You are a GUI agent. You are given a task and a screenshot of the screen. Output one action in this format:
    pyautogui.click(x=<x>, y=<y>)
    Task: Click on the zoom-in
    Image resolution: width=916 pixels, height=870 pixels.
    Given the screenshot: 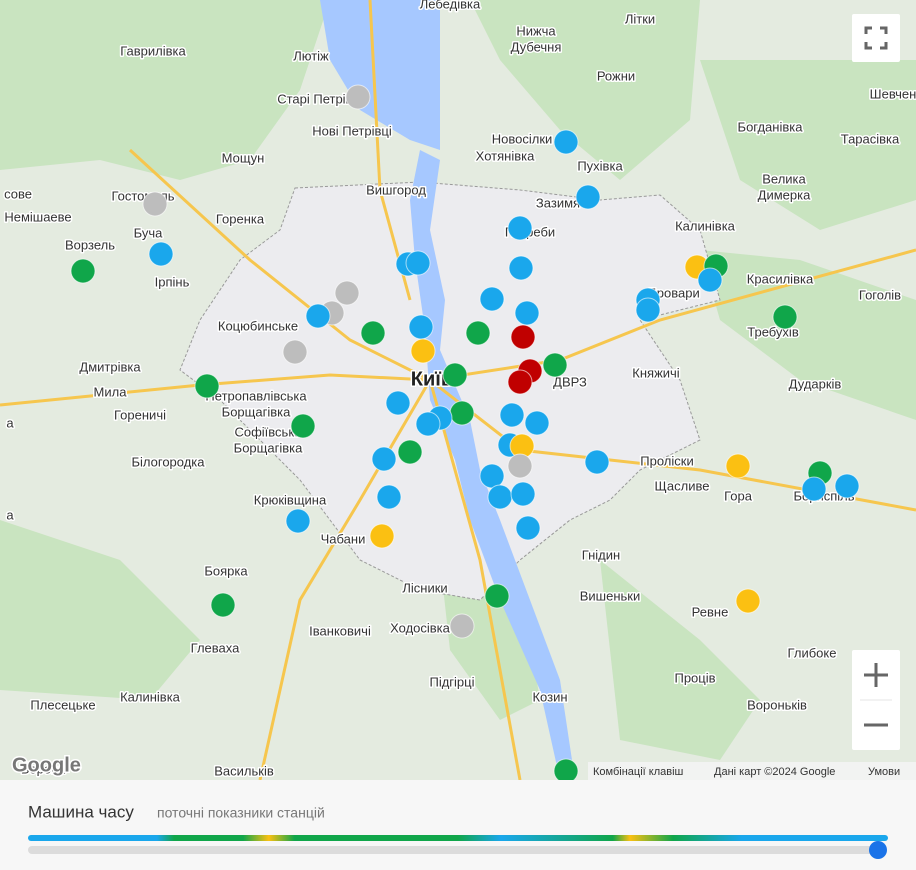 What is the action you would take?
    pyautogui.click(x=876, y=675)
    